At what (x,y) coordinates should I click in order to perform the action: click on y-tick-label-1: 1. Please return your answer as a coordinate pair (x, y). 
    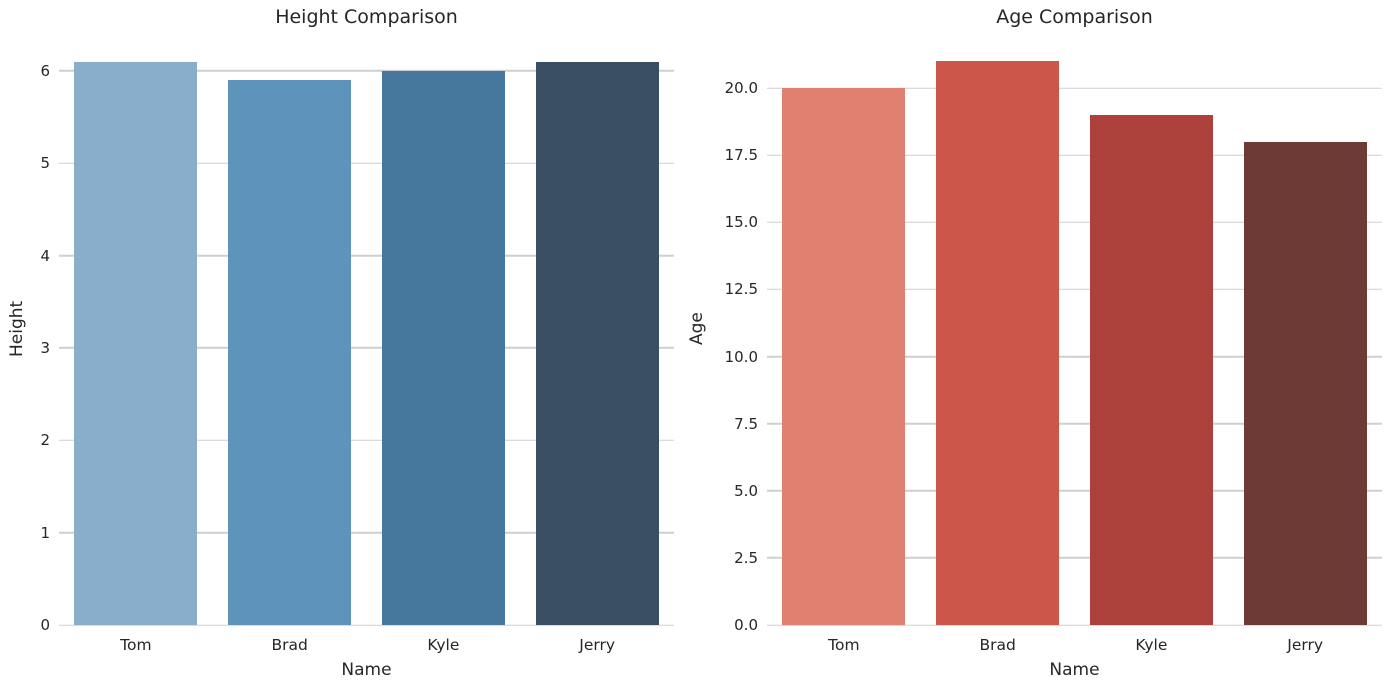
    Looking at the image, I should click on (45, 532).